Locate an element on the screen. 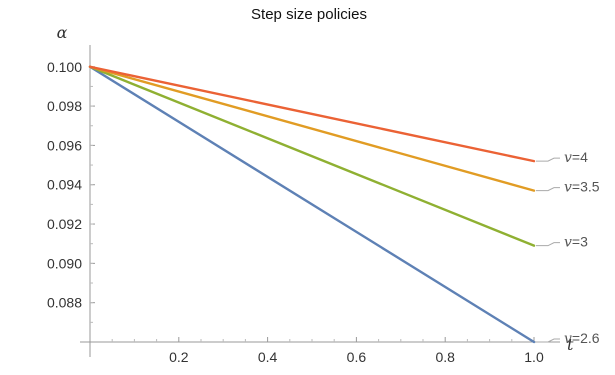 The image size is (615, 375). series-label-v=3: v=3 is located at coordinates (576, 242).